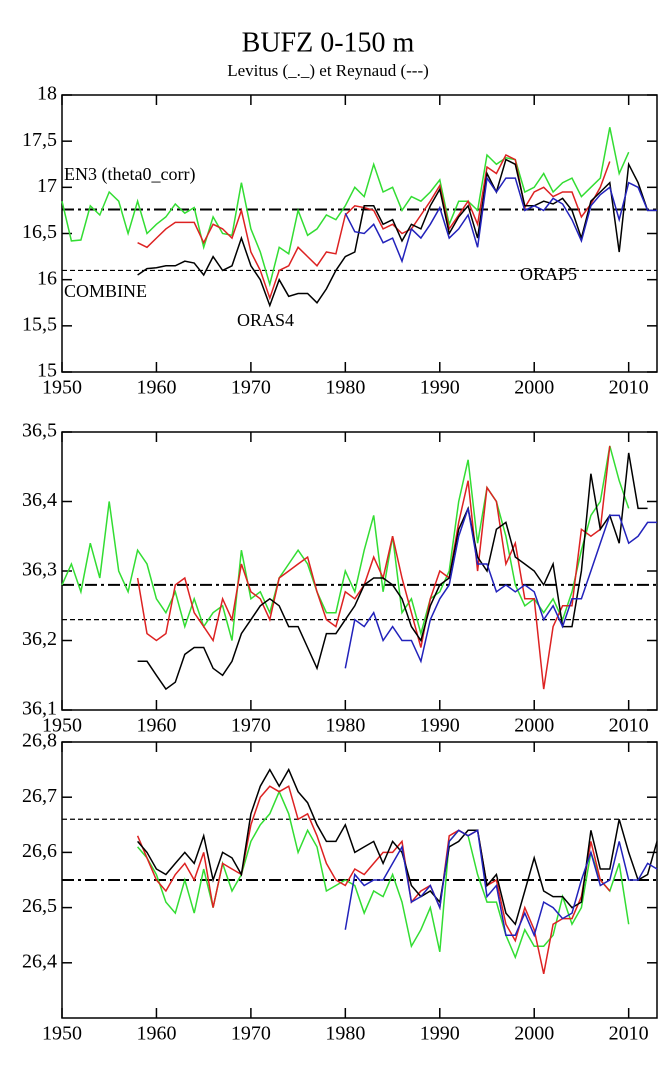 The width and height of the screenshot is (659, 1076). Describe the element at coordinates (39, 570) in the screenshot. I see `y-tick-label: 36,3` at that location.